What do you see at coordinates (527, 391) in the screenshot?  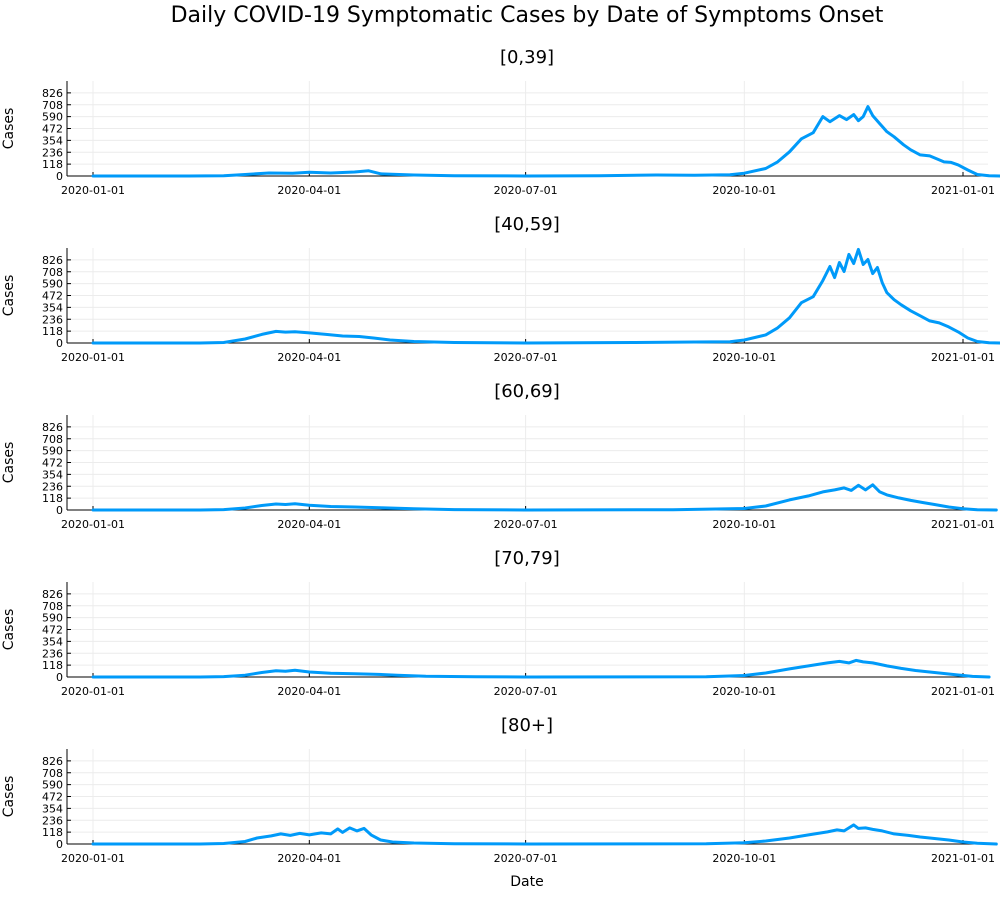 I see `panel-title: [60,69]` at bounding box center [527, 391].